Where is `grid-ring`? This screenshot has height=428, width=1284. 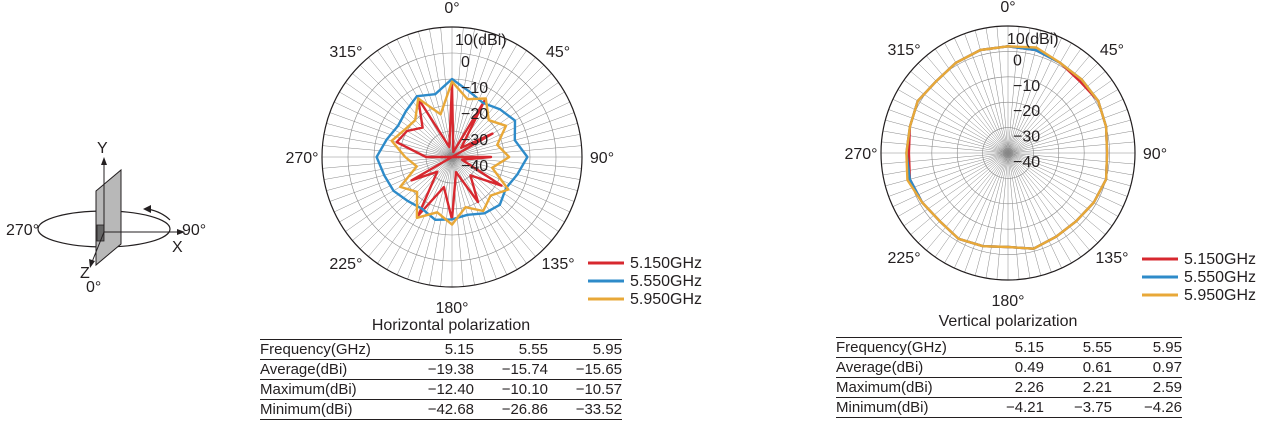
grid-ring is located at coordinates (1008, 153).